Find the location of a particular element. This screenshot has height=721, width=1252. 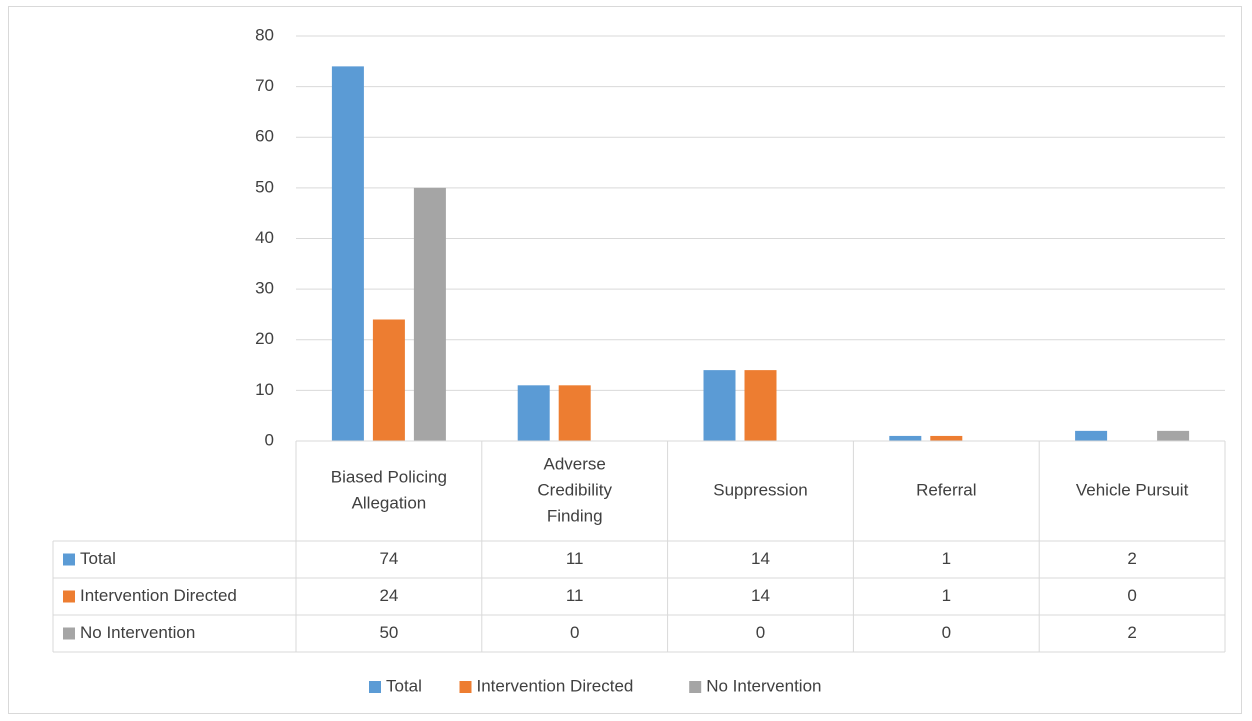

table-cell-value: 24 is located at coordinates (388, 595).